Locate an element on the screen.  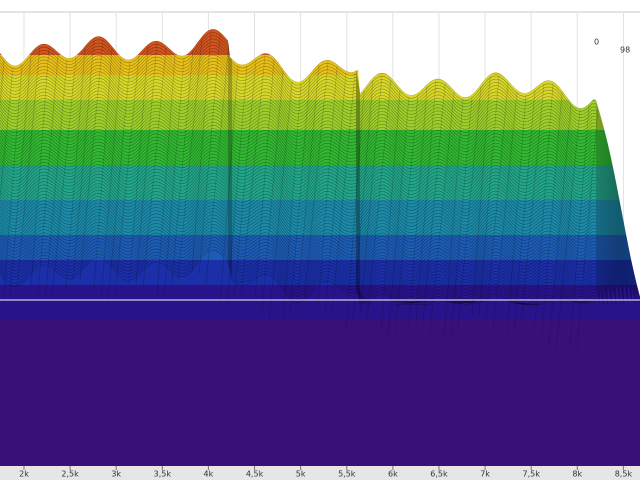
x-axis-bar is located at coordinates (320, 473).